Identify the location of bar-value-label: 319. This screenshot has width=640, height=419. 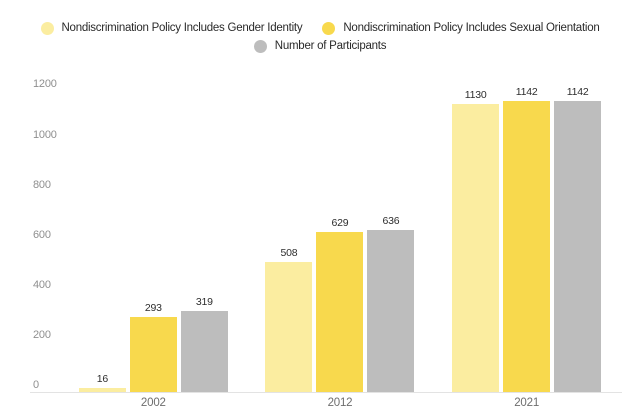
(204, 301).